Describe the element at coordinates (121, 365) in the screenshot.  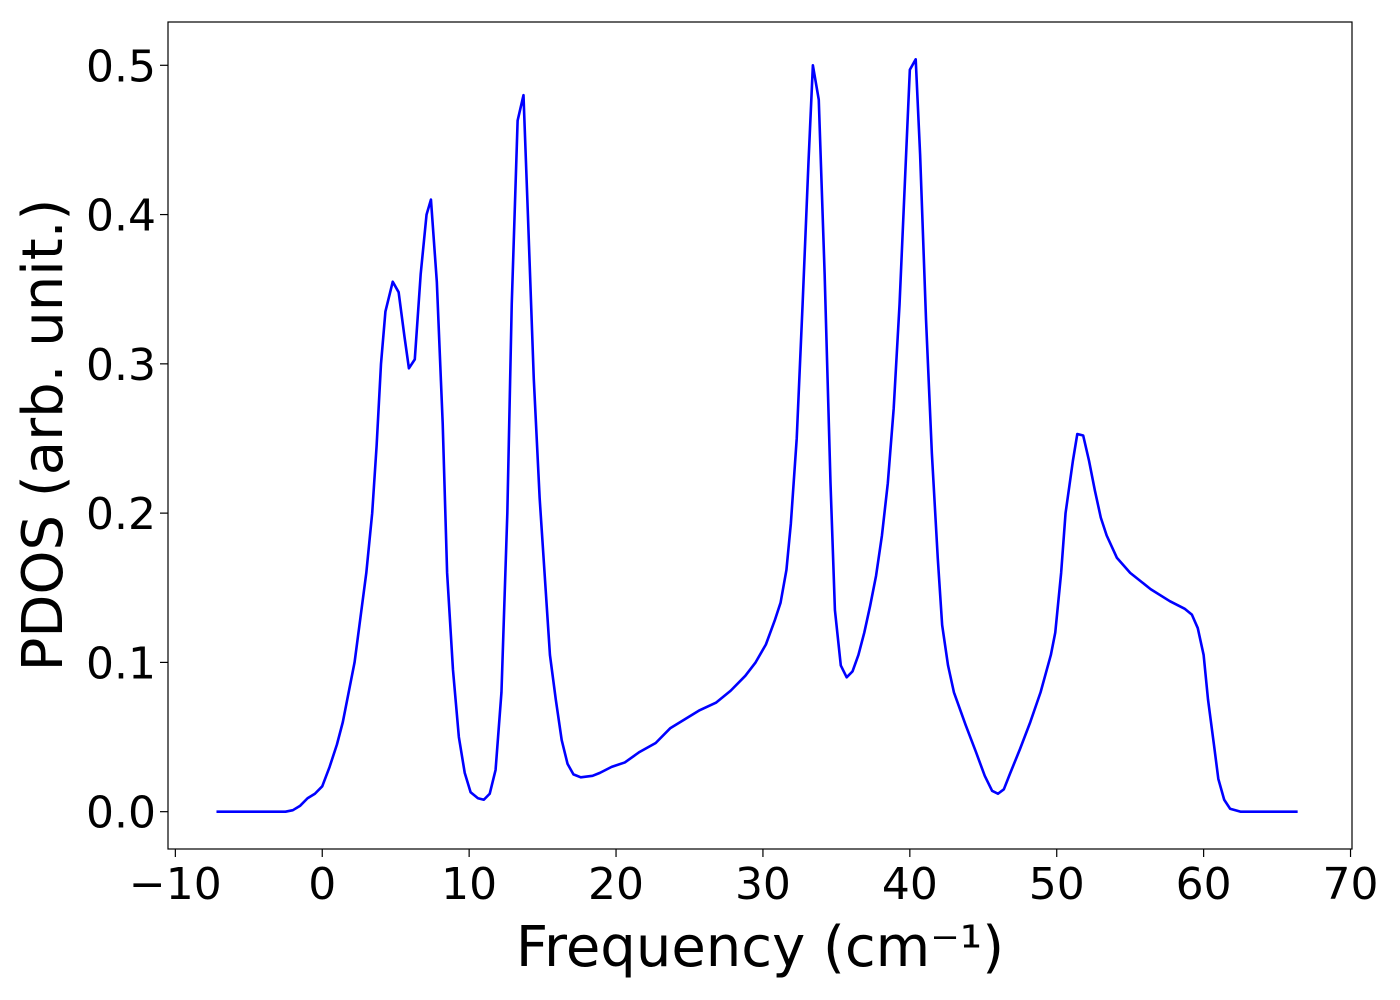
I see `y-tick-label: 0.3` at that location.